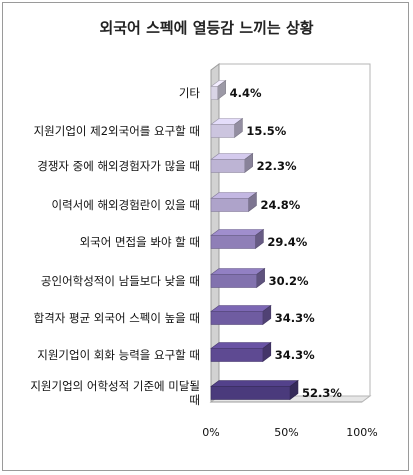 This screenshot has width=413, height=475. I want to click on bar-7-top, so click(241, 308).